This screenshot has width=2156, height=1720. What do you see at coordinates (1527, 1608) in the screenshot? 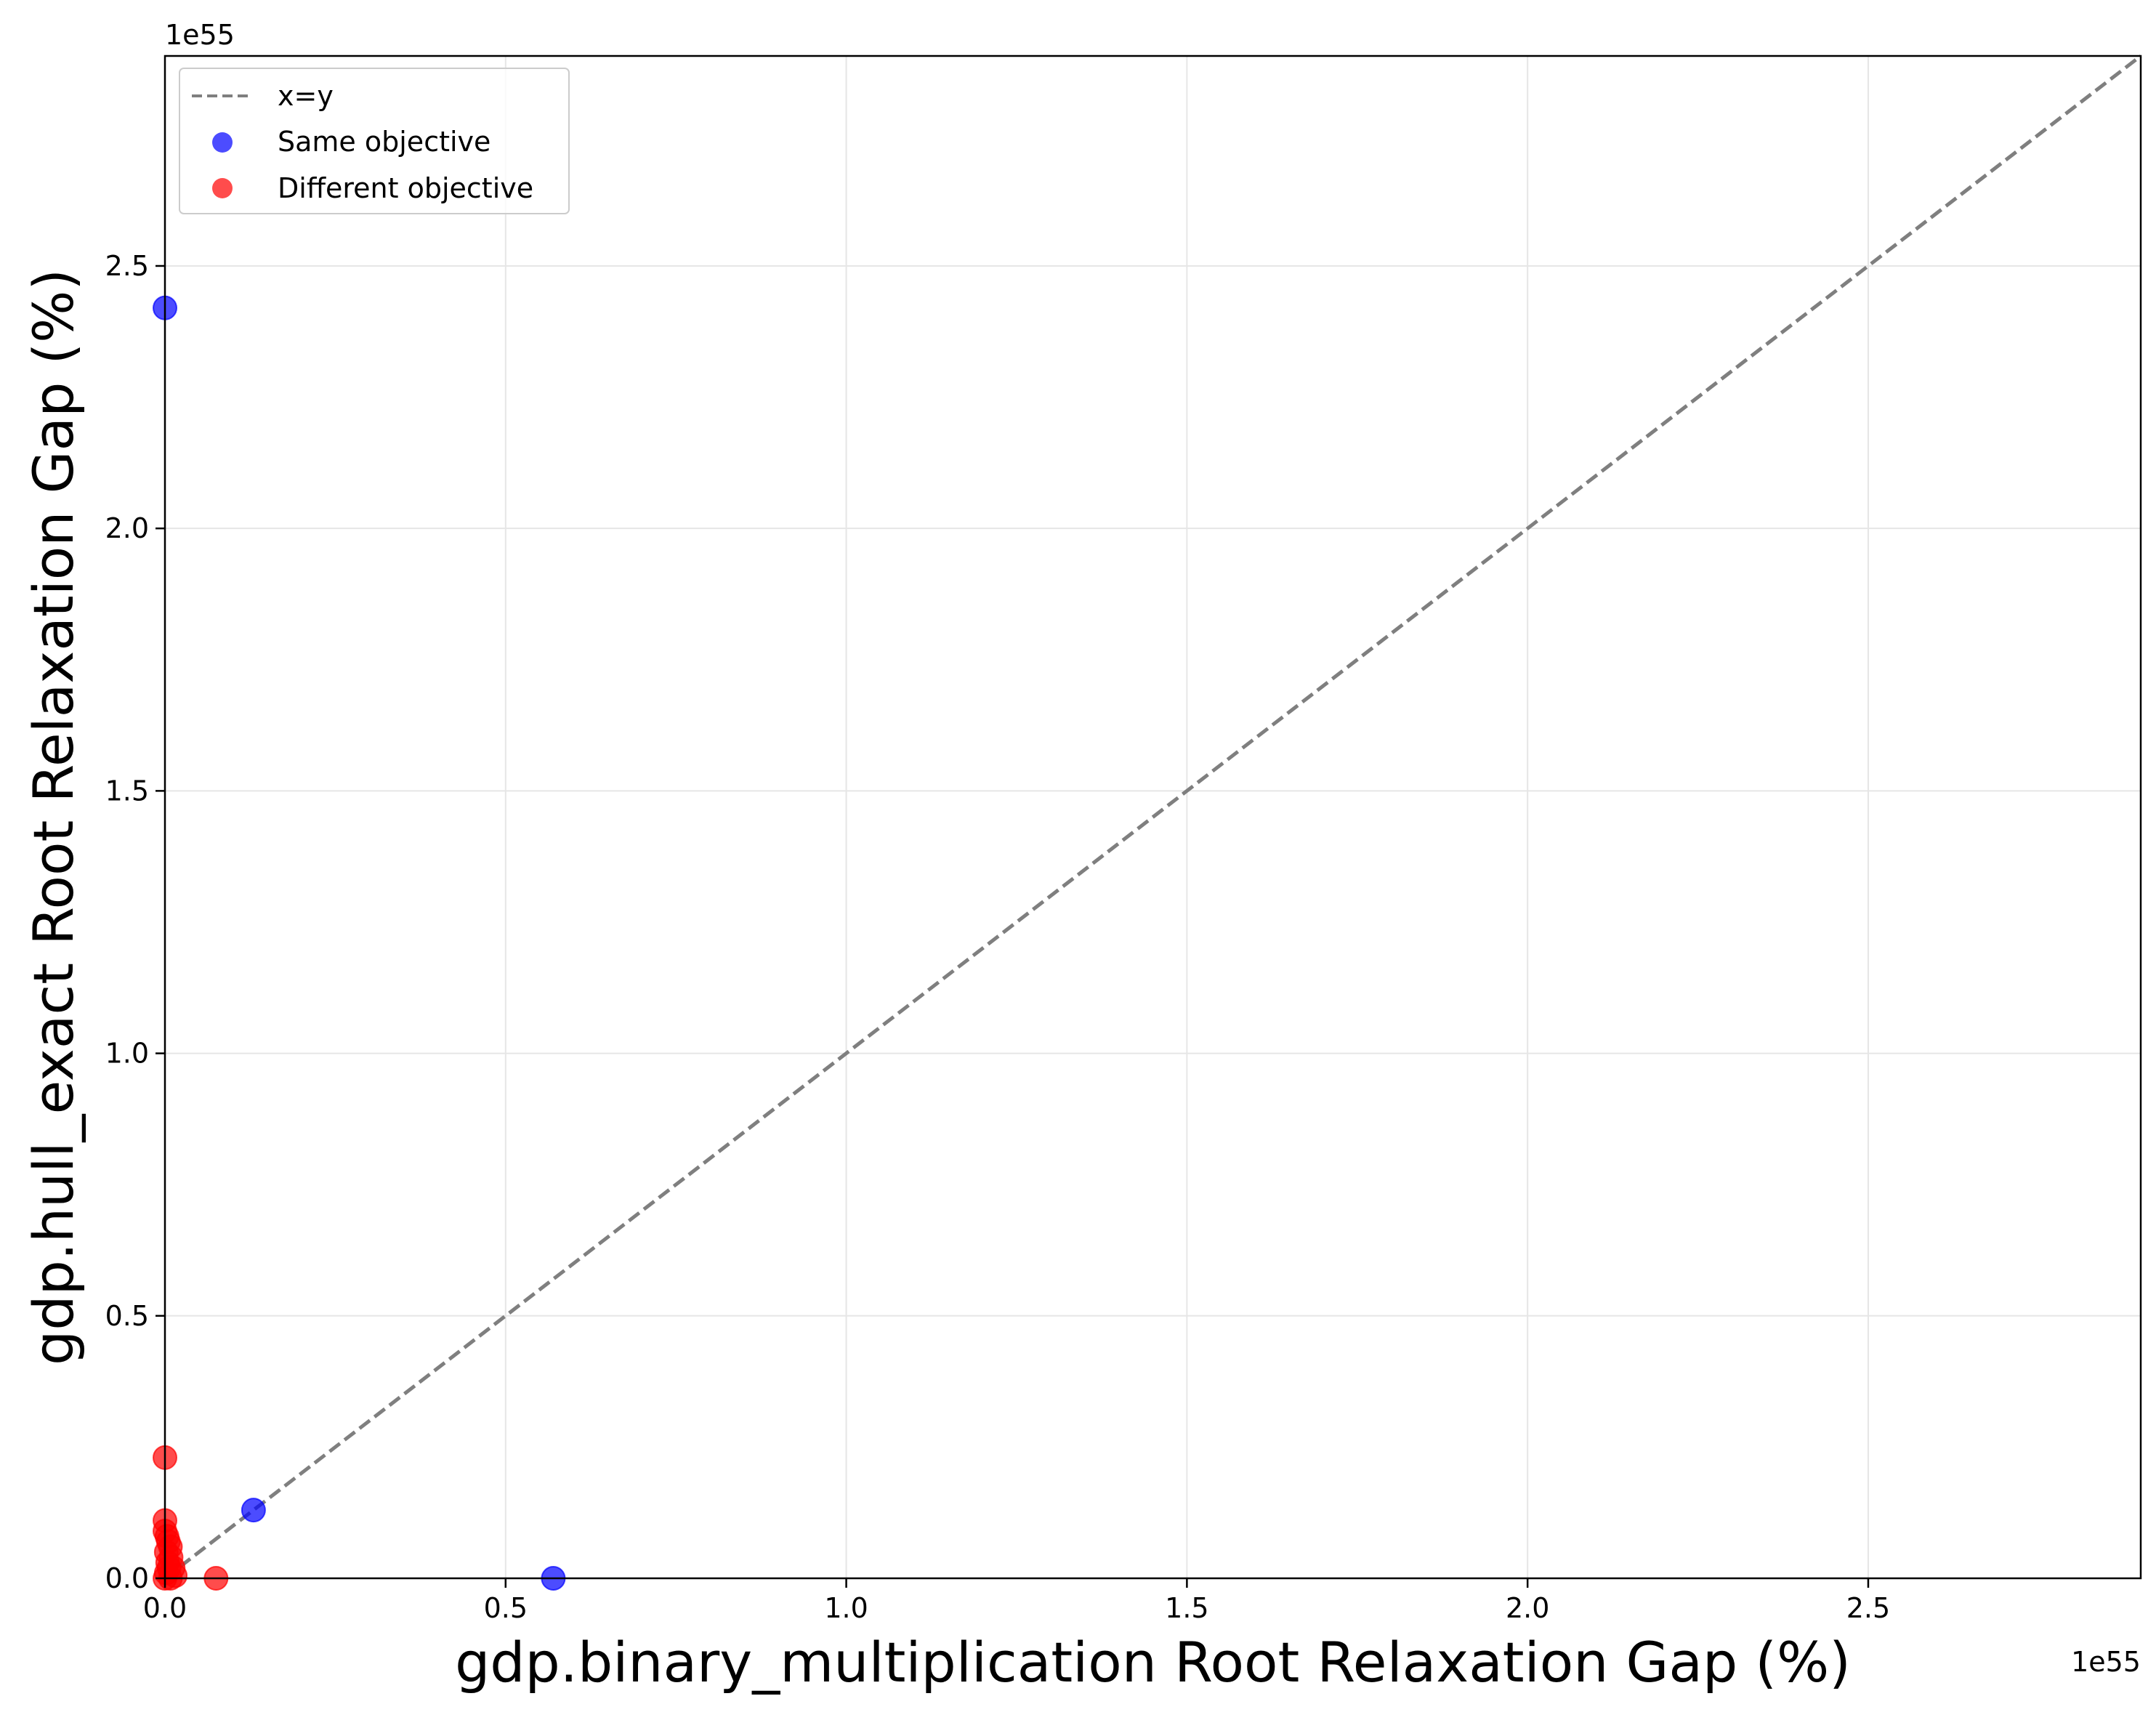
I see `x-tick-label: 2.0` at bounding box center [1527, 1608].